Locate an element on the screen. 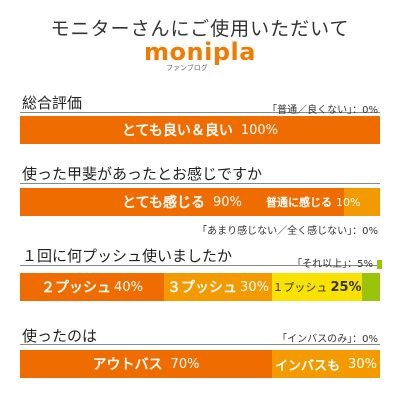  bar-segment-in-bath: インバスも 30% is located at coordinates (326, 364).